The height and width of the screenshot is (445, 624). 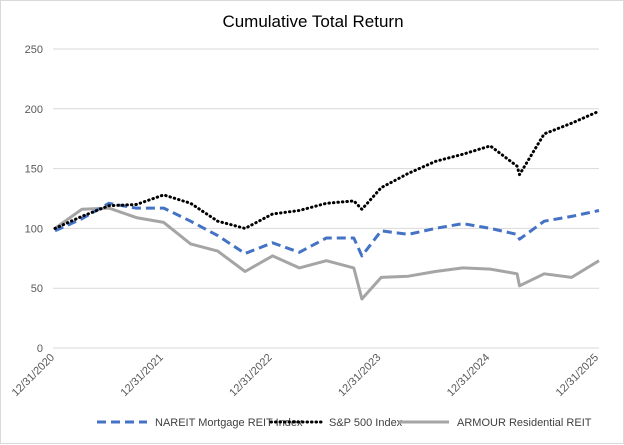 I want to click on y-tick-label: 100, so click(x=34, y=229).